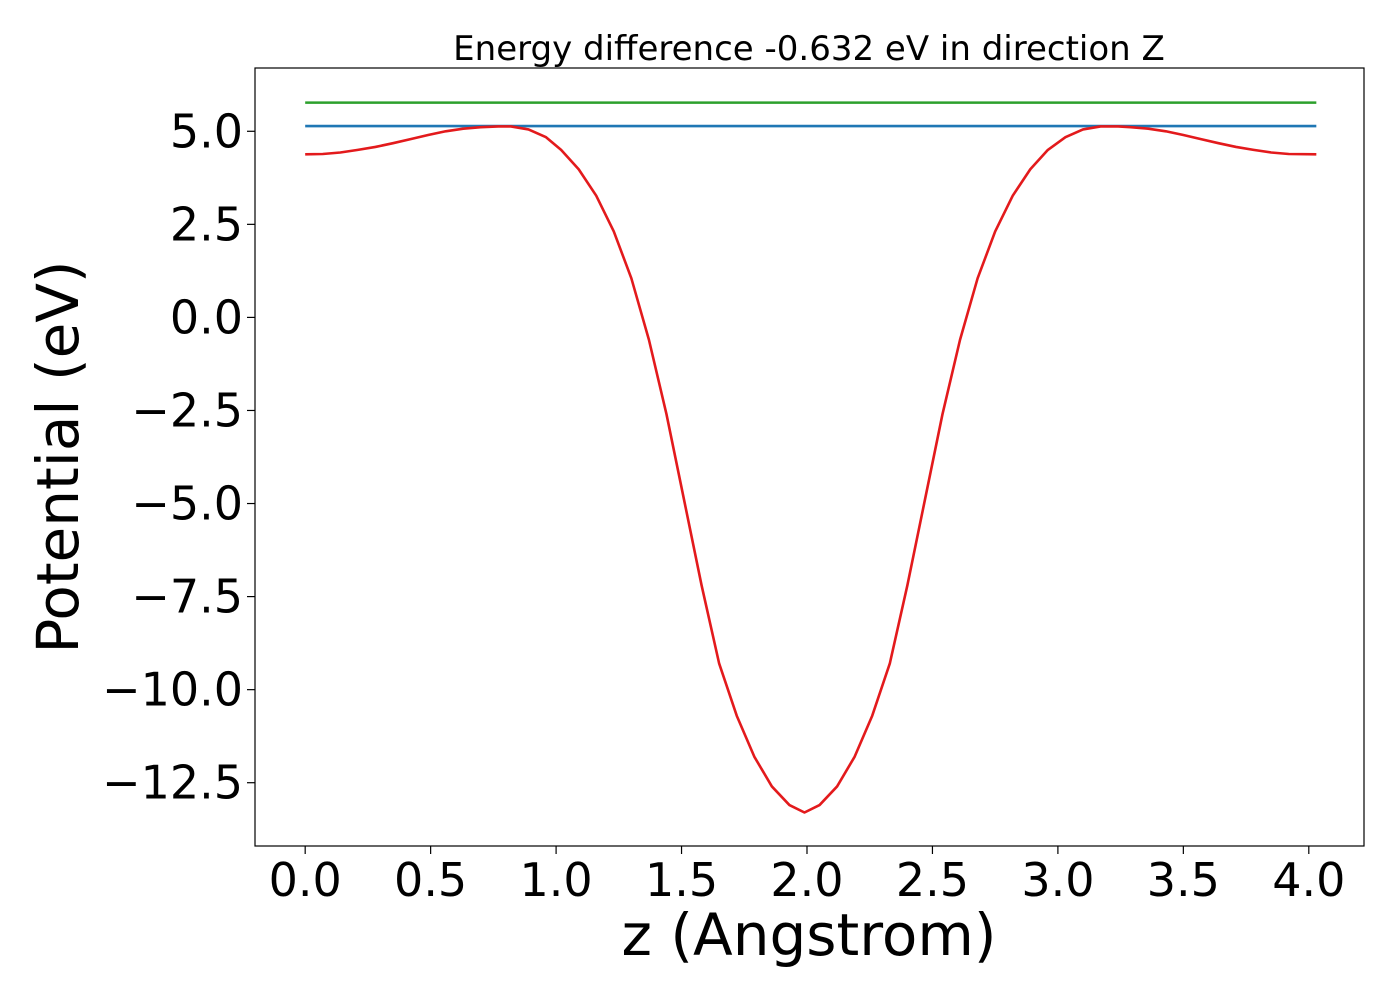  What do you see at coordinates (430, 880) in the screenshot?
I see `x-tick-label: 0.5` at bounding box center [430, 880].